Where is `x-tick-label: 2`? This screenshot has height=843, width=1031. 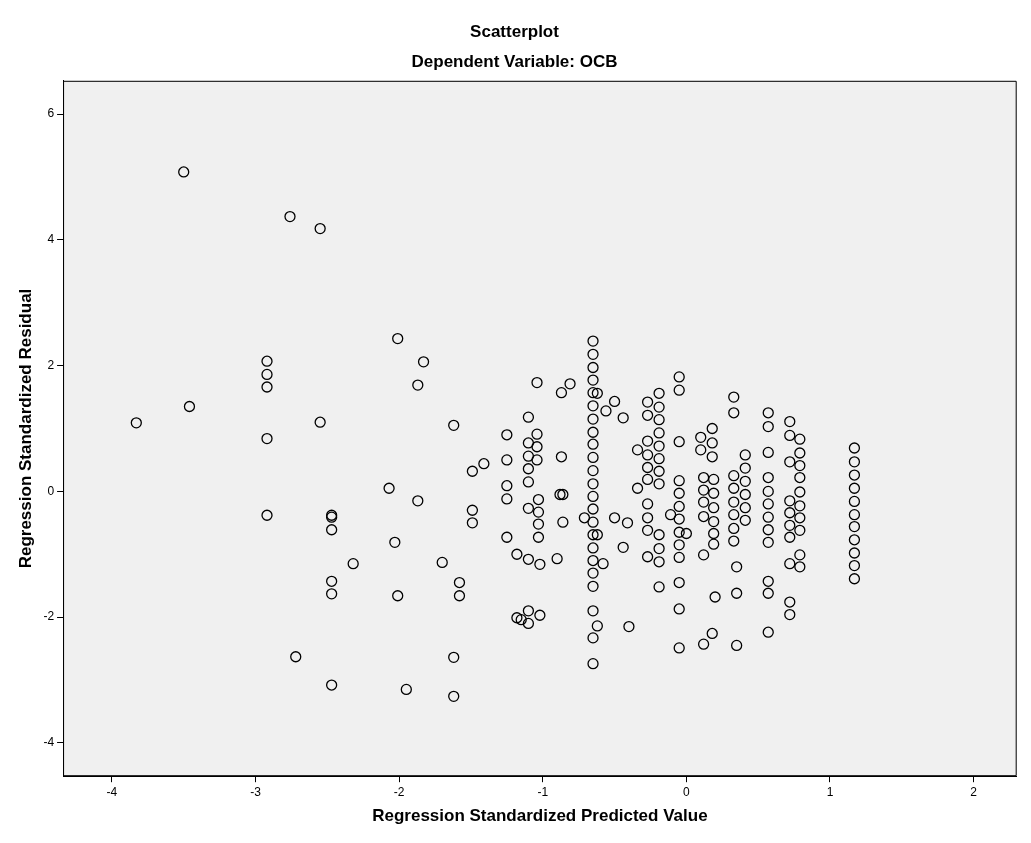 x-tick-label: 2 is located at coordinates (974, 791).